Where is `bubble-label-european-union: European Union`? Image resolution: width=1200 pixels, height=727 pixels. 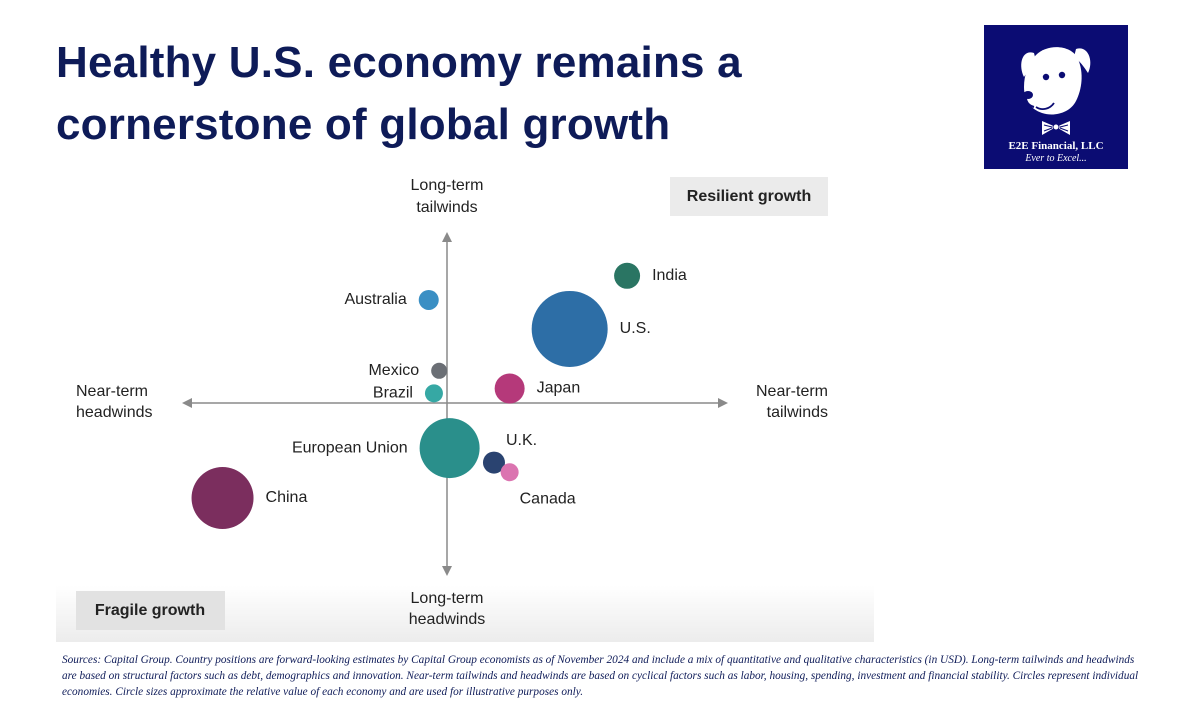 bubble-label-european-union: European Union is located at coordinates (350, 447).